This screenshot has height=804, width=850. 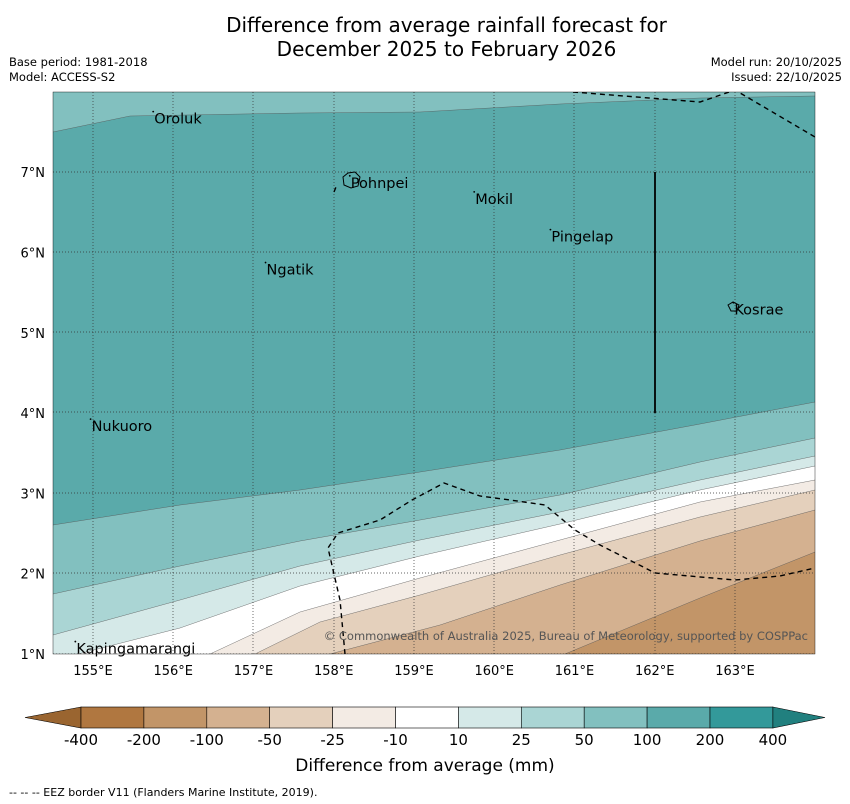 What do you see at coordinates (521, 740) in the screenshot?
I see `colorbar-label: 25` at bounding box center [521, 740].